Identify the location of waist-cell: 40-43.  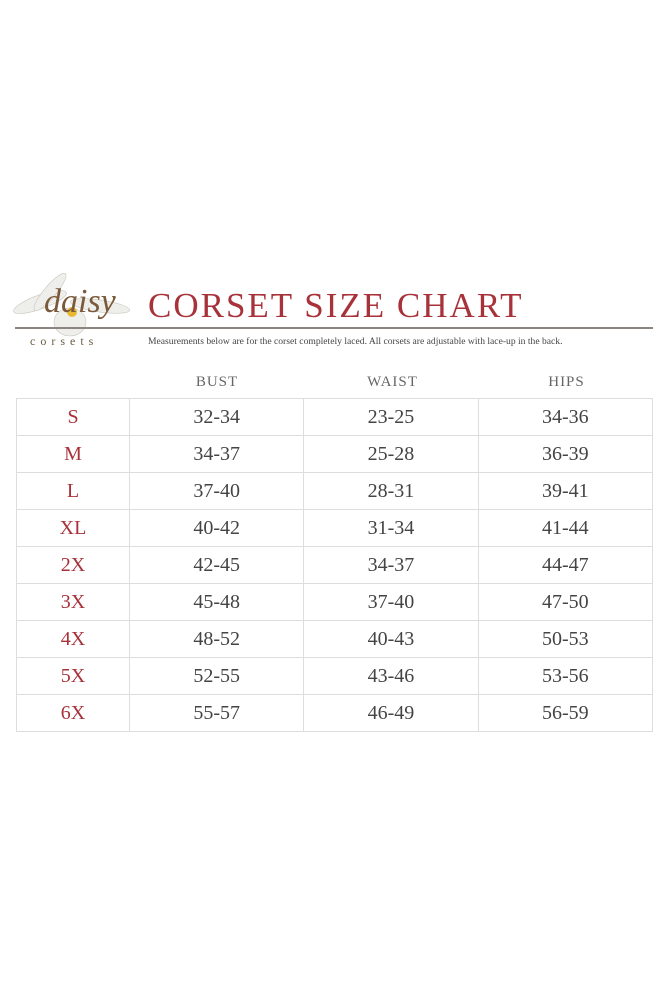
(391, 639).